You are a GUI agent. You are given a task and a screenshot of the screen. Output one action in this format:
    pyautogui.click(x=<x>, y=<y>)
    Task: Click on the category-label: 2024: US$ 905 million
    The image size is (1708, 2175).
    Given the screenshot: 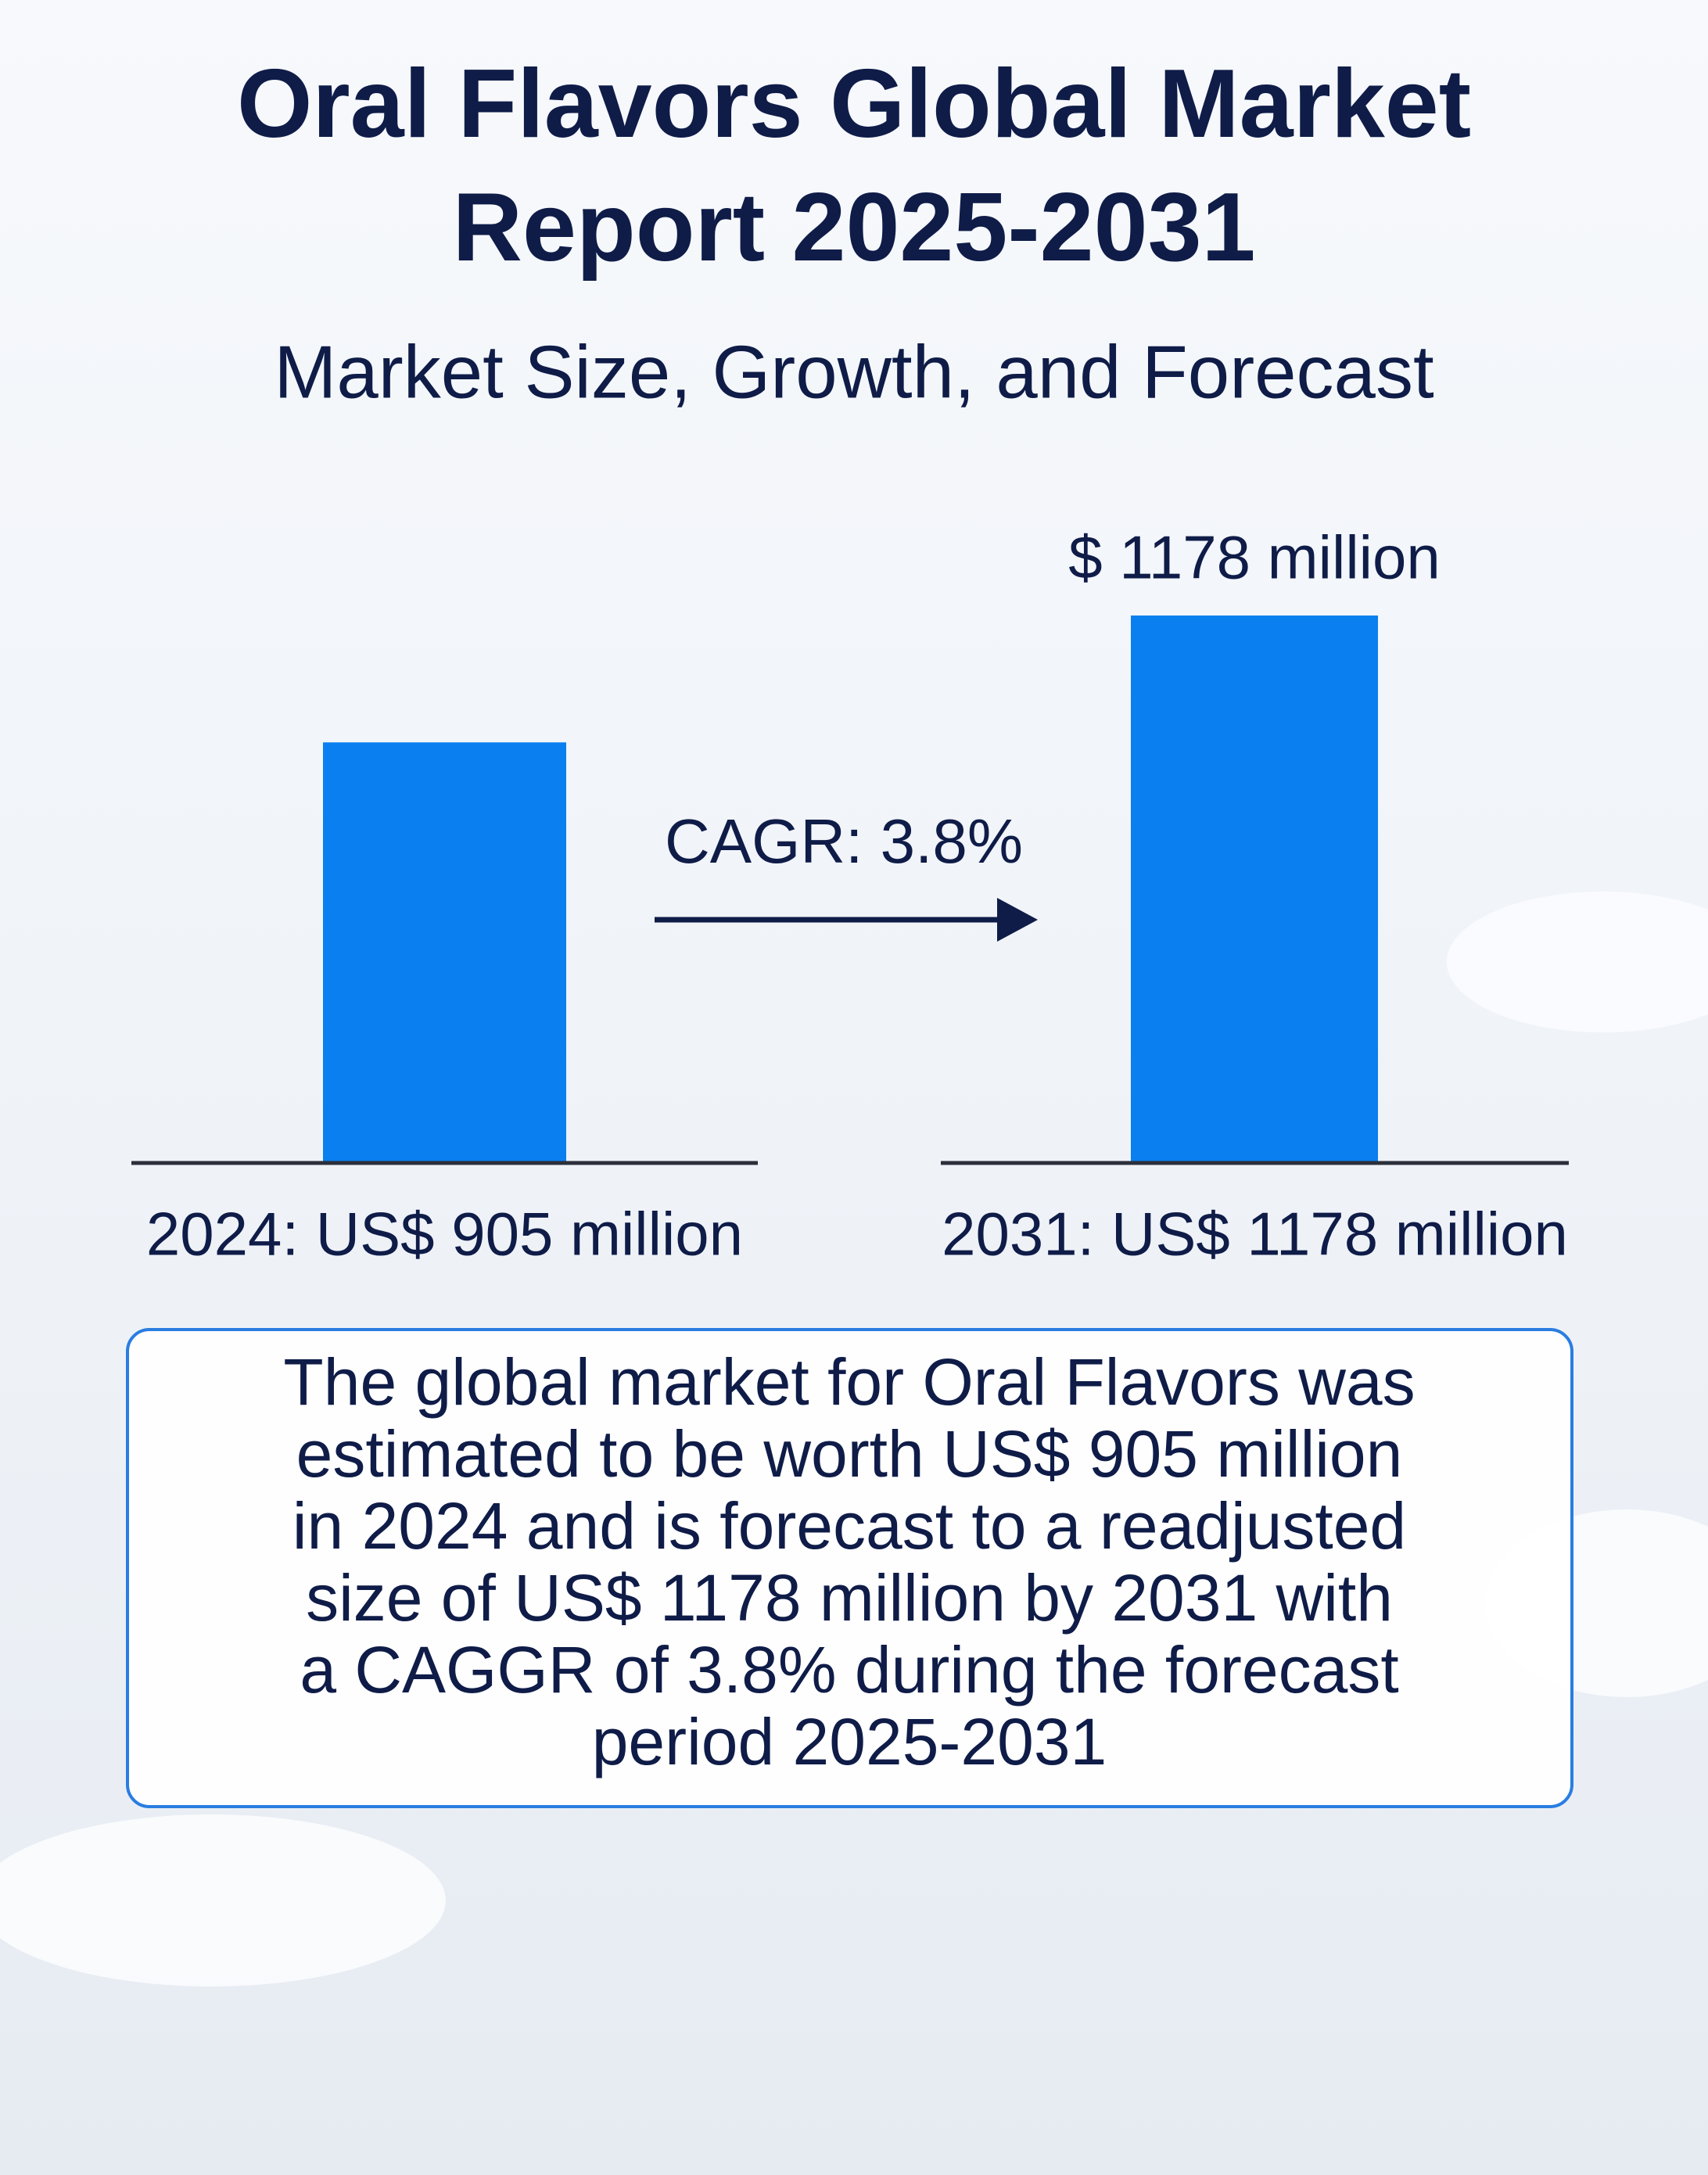 What is the action you would take?
    pyautogui.click(x=445, y=1234)
    